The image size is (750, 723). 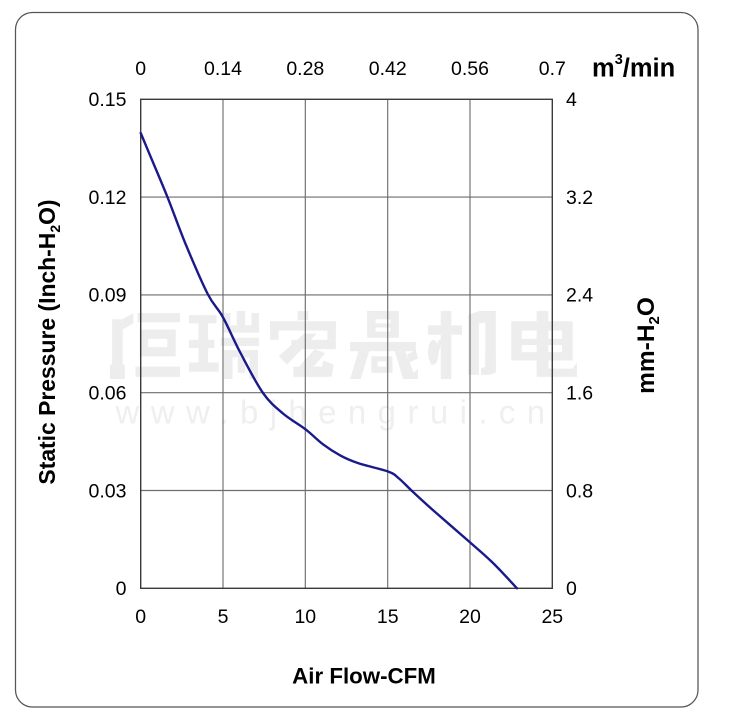 I want to click on svg-text: 0.12, so click(x=108, y=198).